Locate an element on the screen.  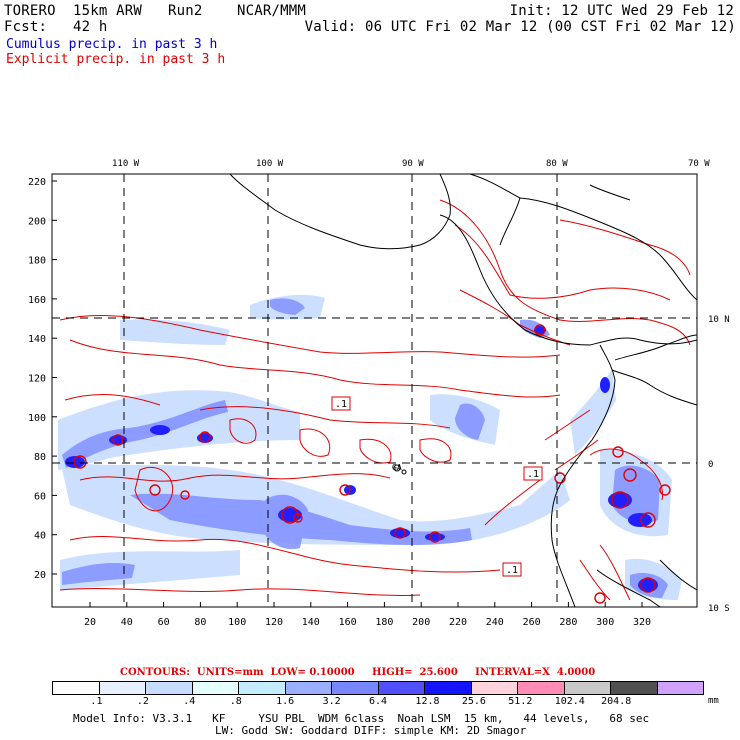
colorbar-label: 12.8 is located at coordinates (427, 701).